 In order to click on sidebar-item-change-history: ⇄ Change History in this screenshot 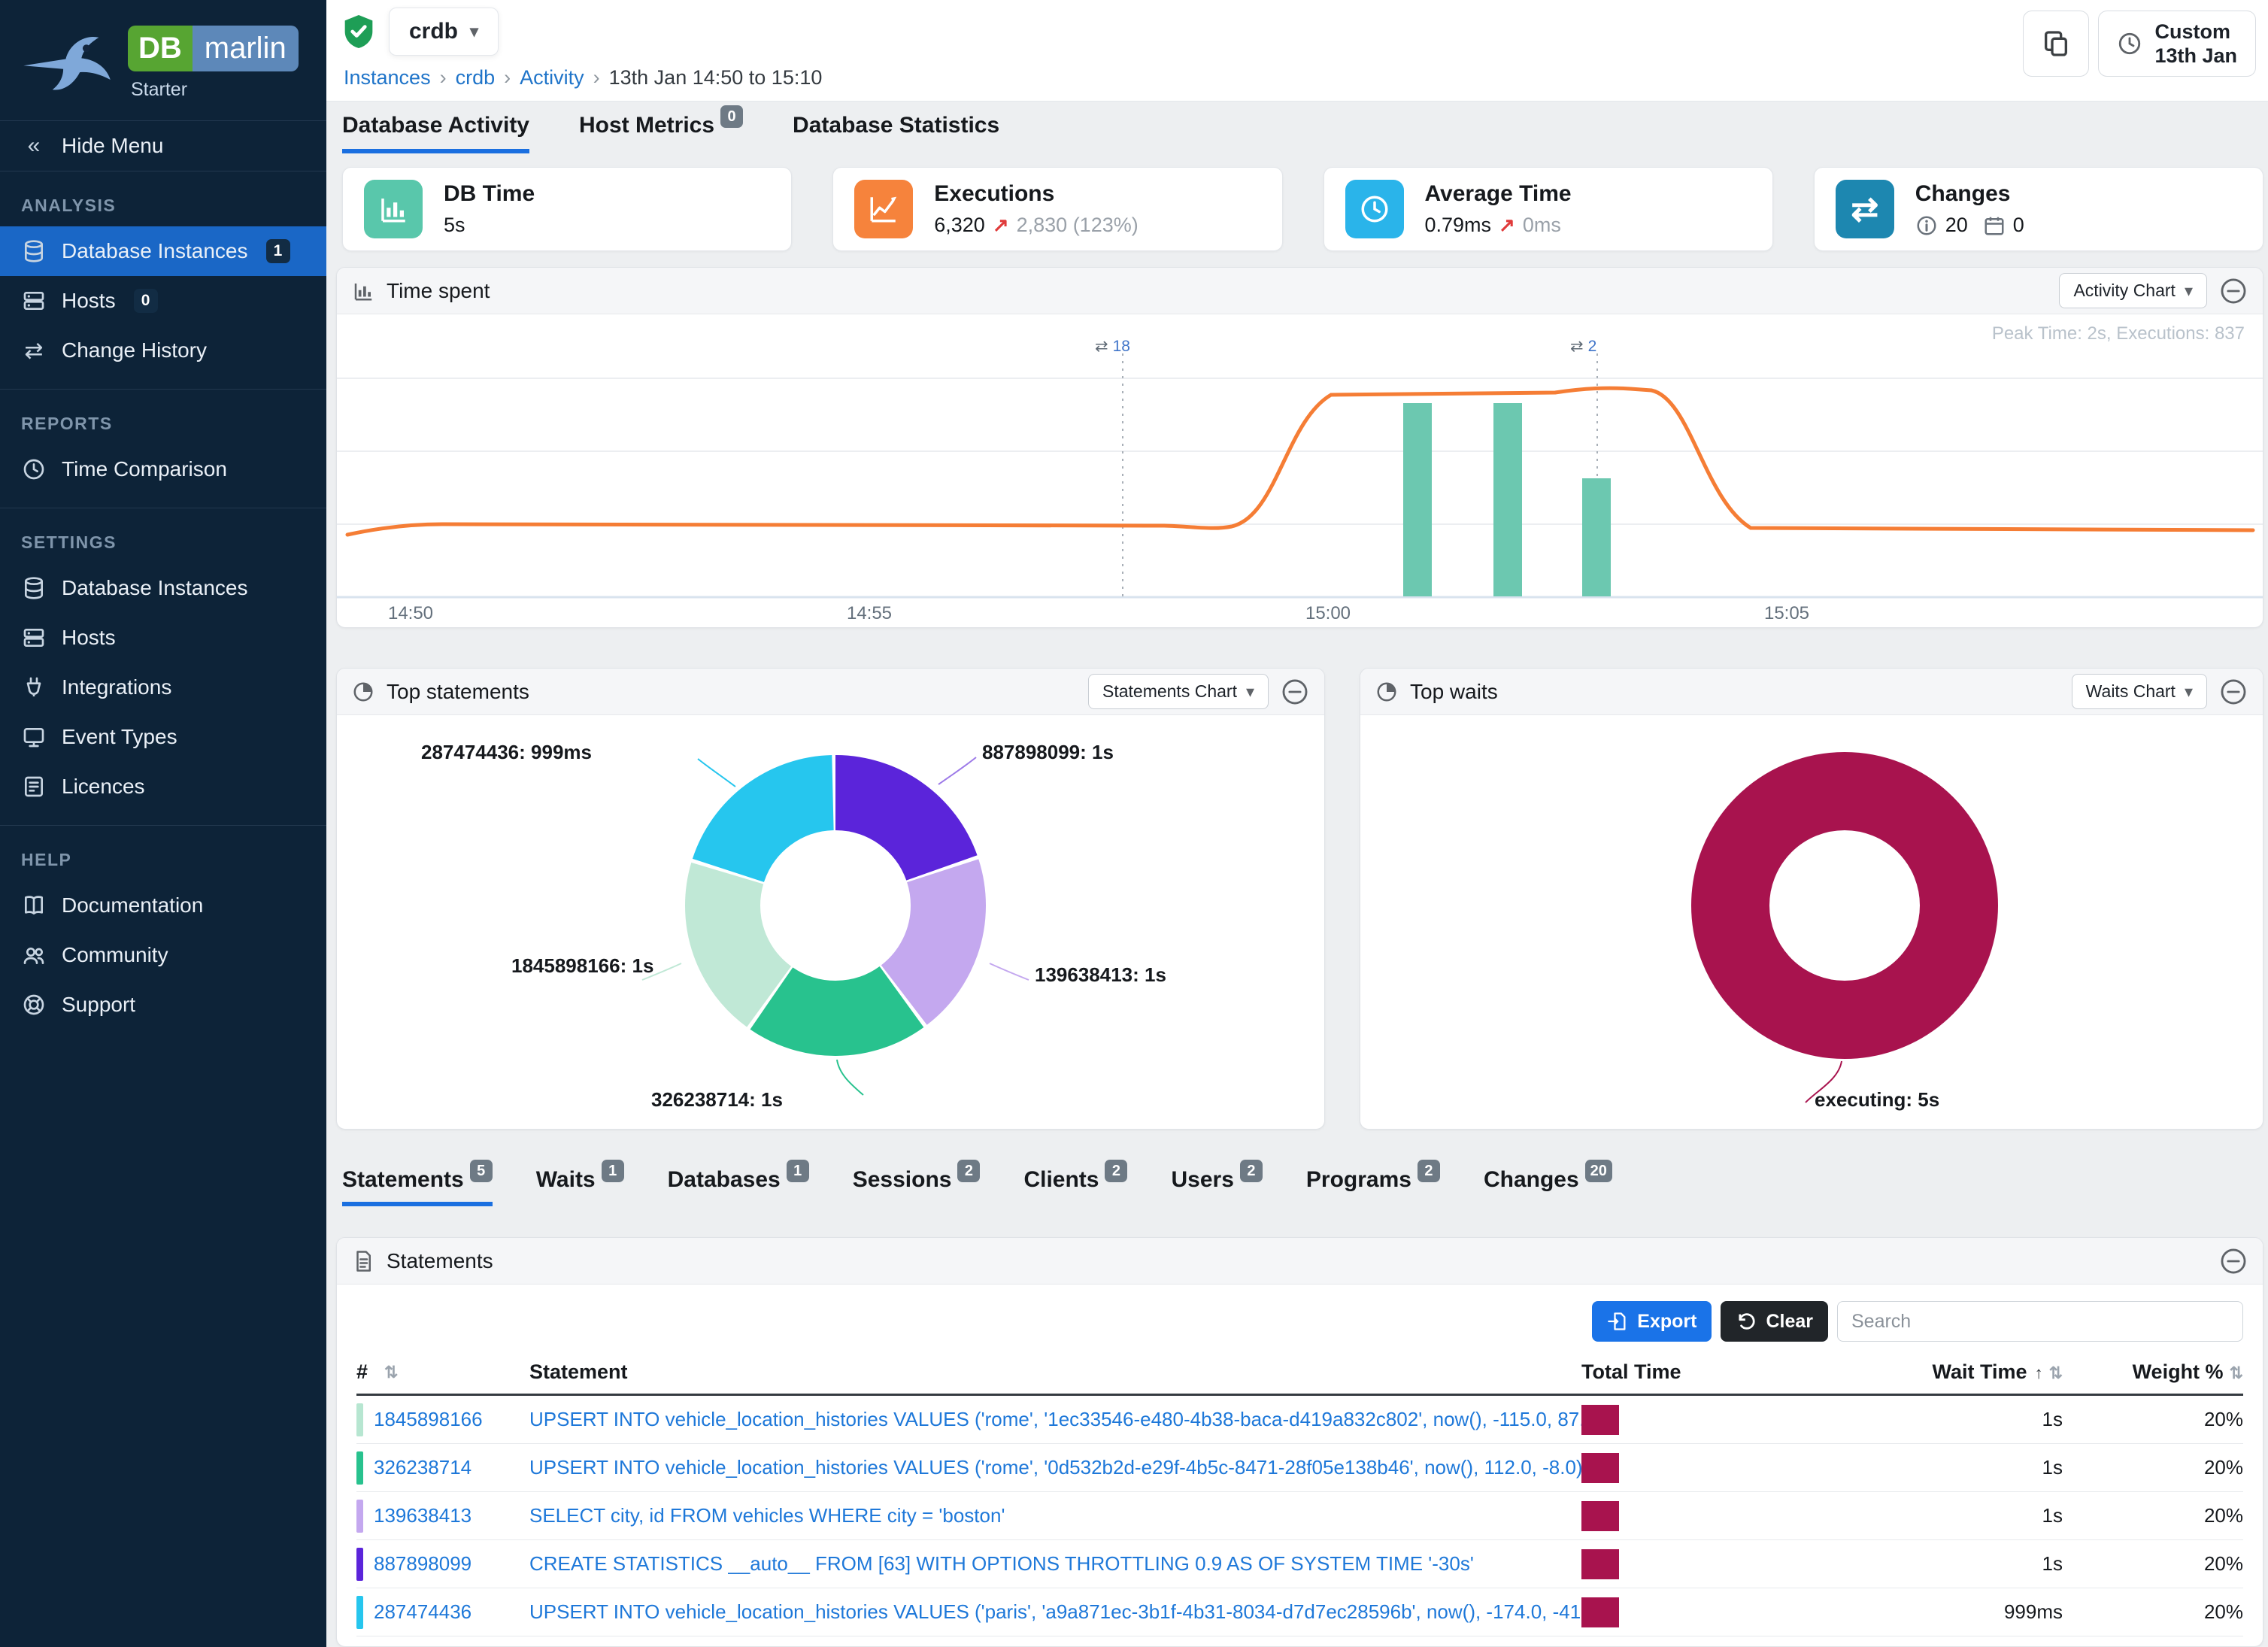, I will do `click(163, 350)`.